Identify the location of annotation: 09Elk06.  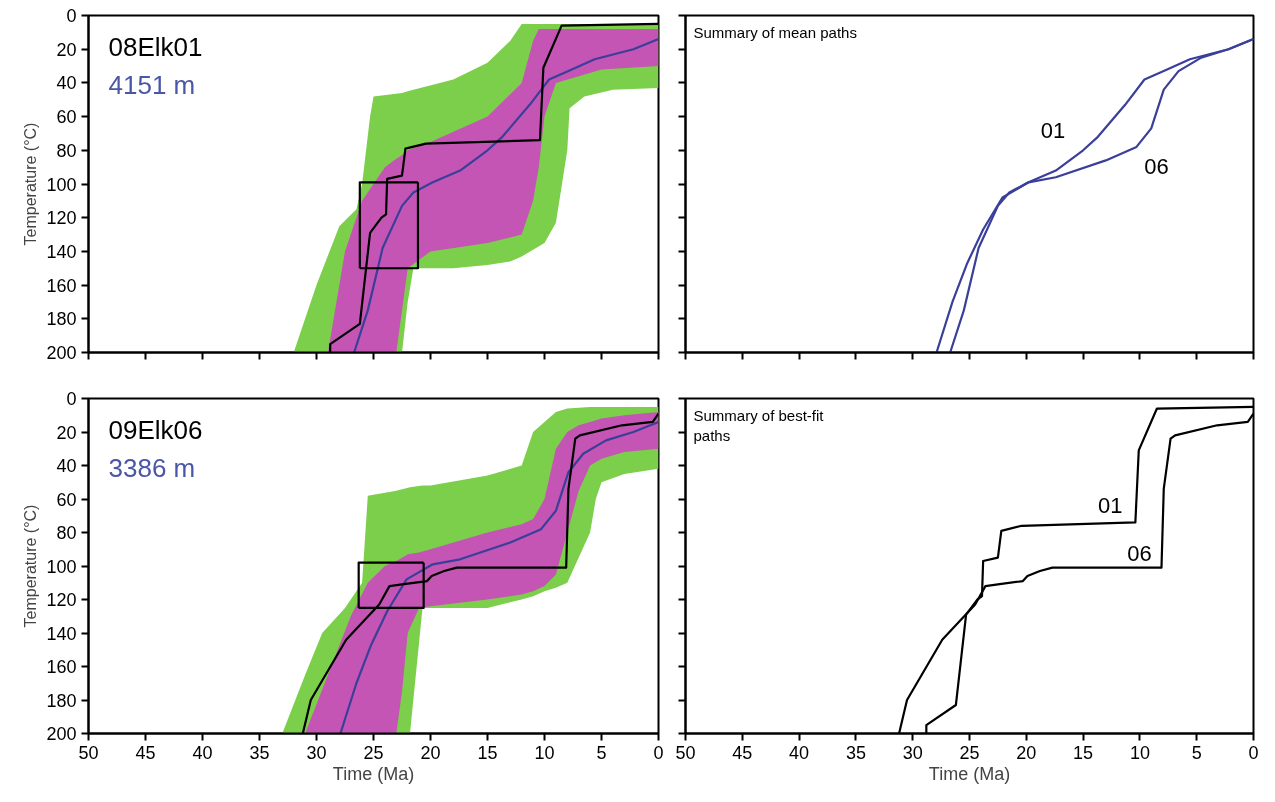
(155, 429).